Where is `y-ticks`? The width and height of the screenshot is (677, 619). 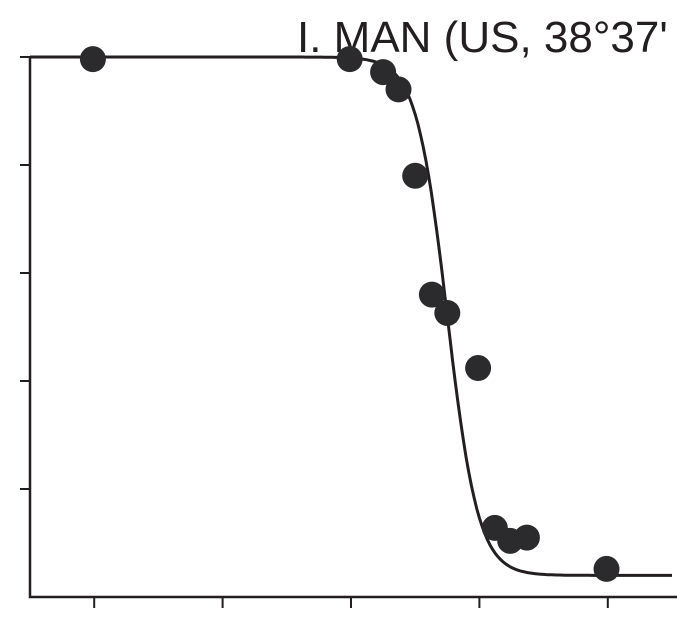
y-ticks is located at coordinates (25, 273).